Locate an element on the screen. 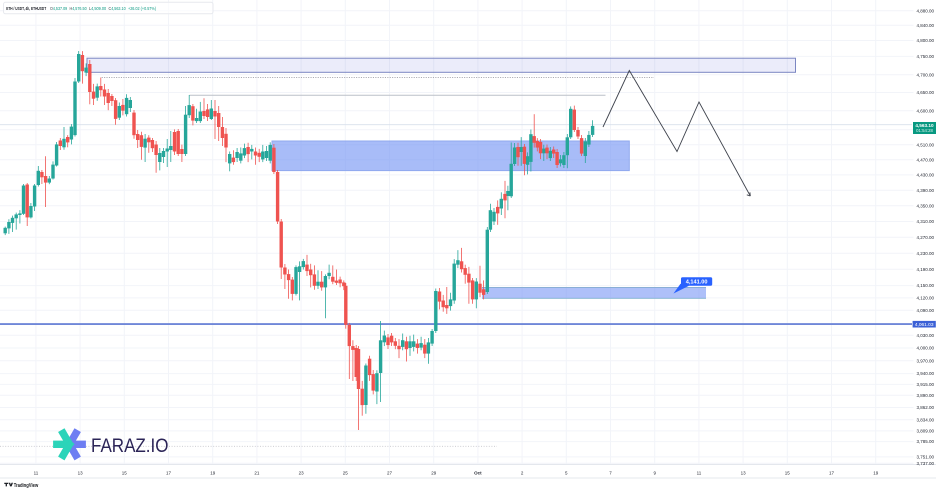  svg-text: 5 is located at coordinates (566, 473).